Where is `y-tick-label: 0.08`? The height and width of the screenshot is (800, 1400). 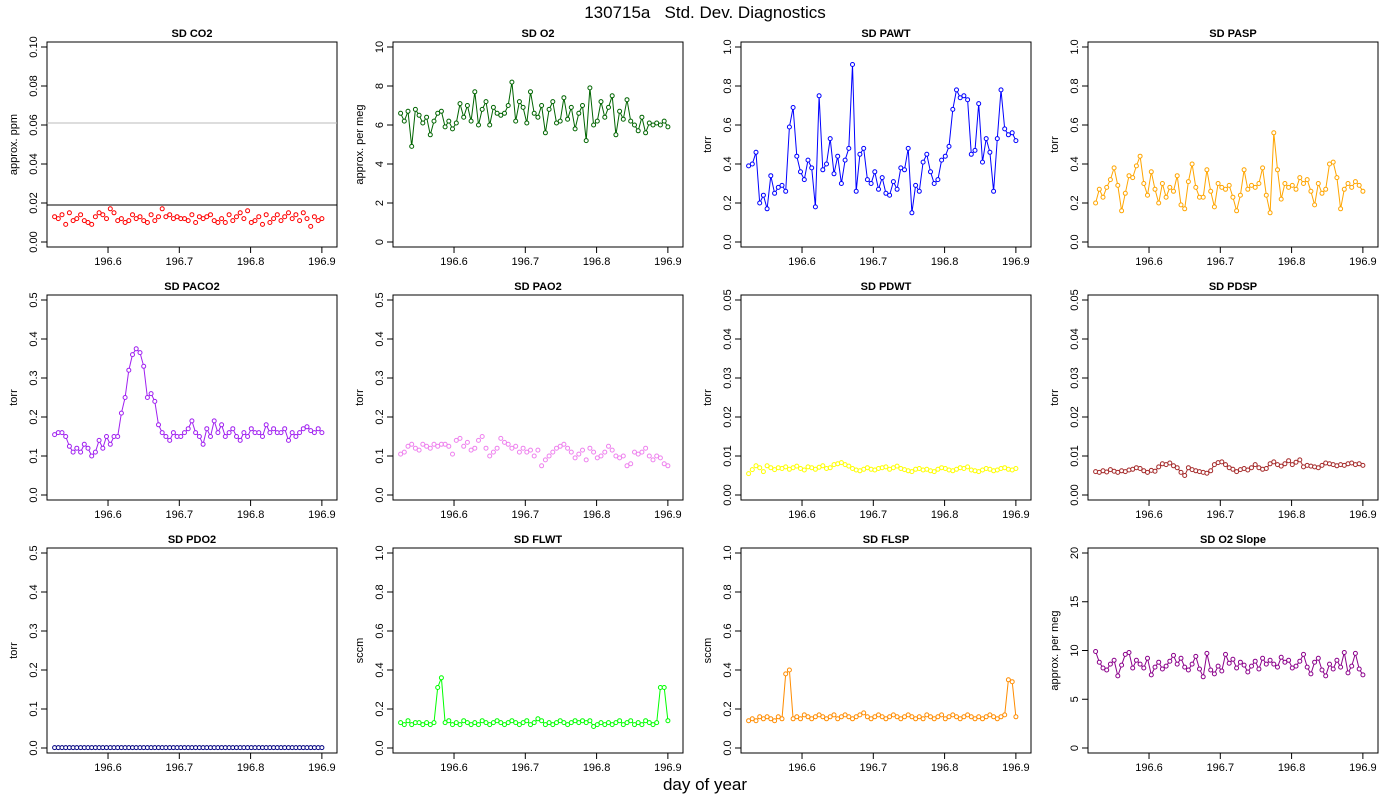 y-tick-label: 0.08 is located at coordinates (34, 85).